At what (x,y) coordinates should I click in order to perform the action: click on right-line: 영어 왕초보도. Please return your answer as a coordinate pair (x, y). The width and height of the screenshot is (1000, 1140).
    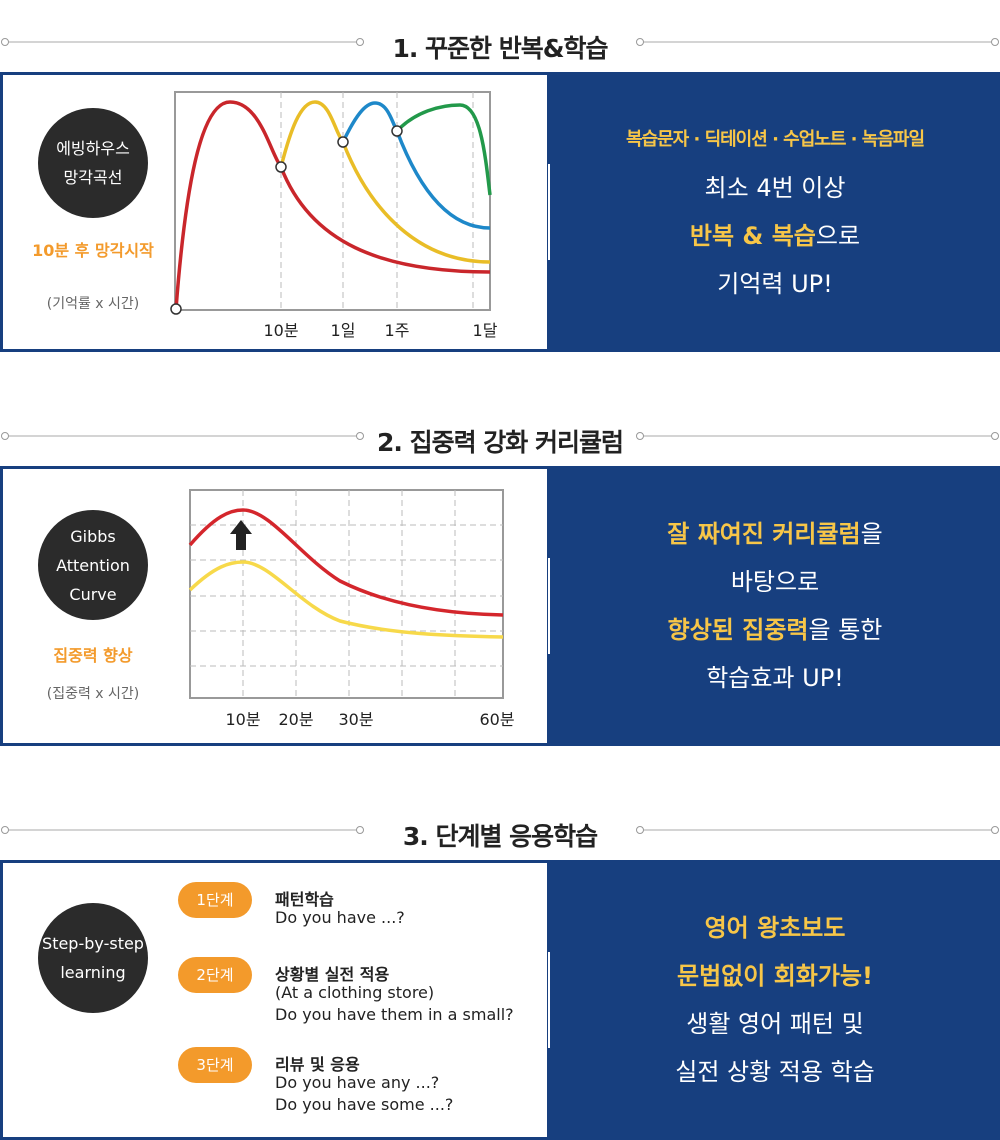
    Looking at the image, I should click on (775, 928).